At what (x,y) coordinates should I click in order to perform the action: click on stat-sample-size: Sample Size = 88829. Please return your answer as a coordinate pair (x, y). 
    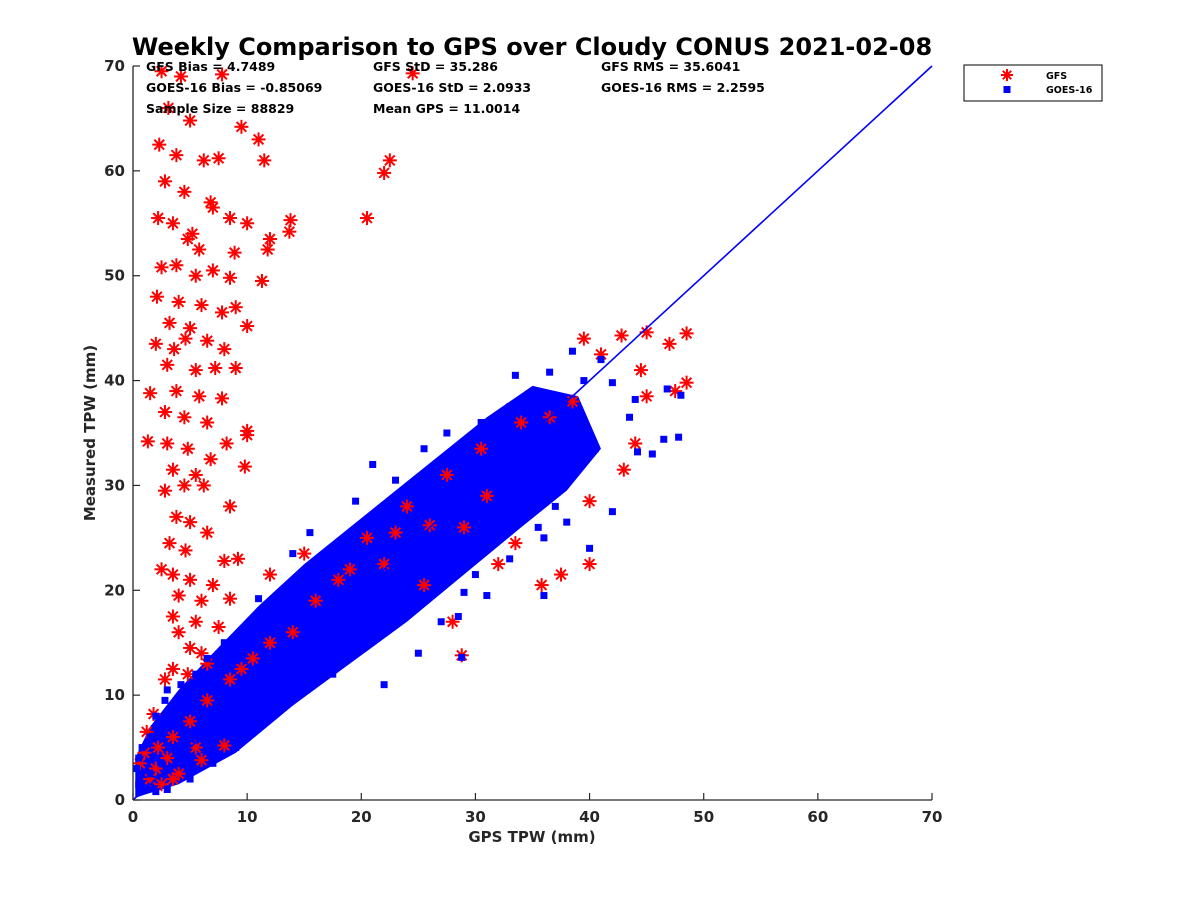
    Looking at the image, I should click on (220, 108).